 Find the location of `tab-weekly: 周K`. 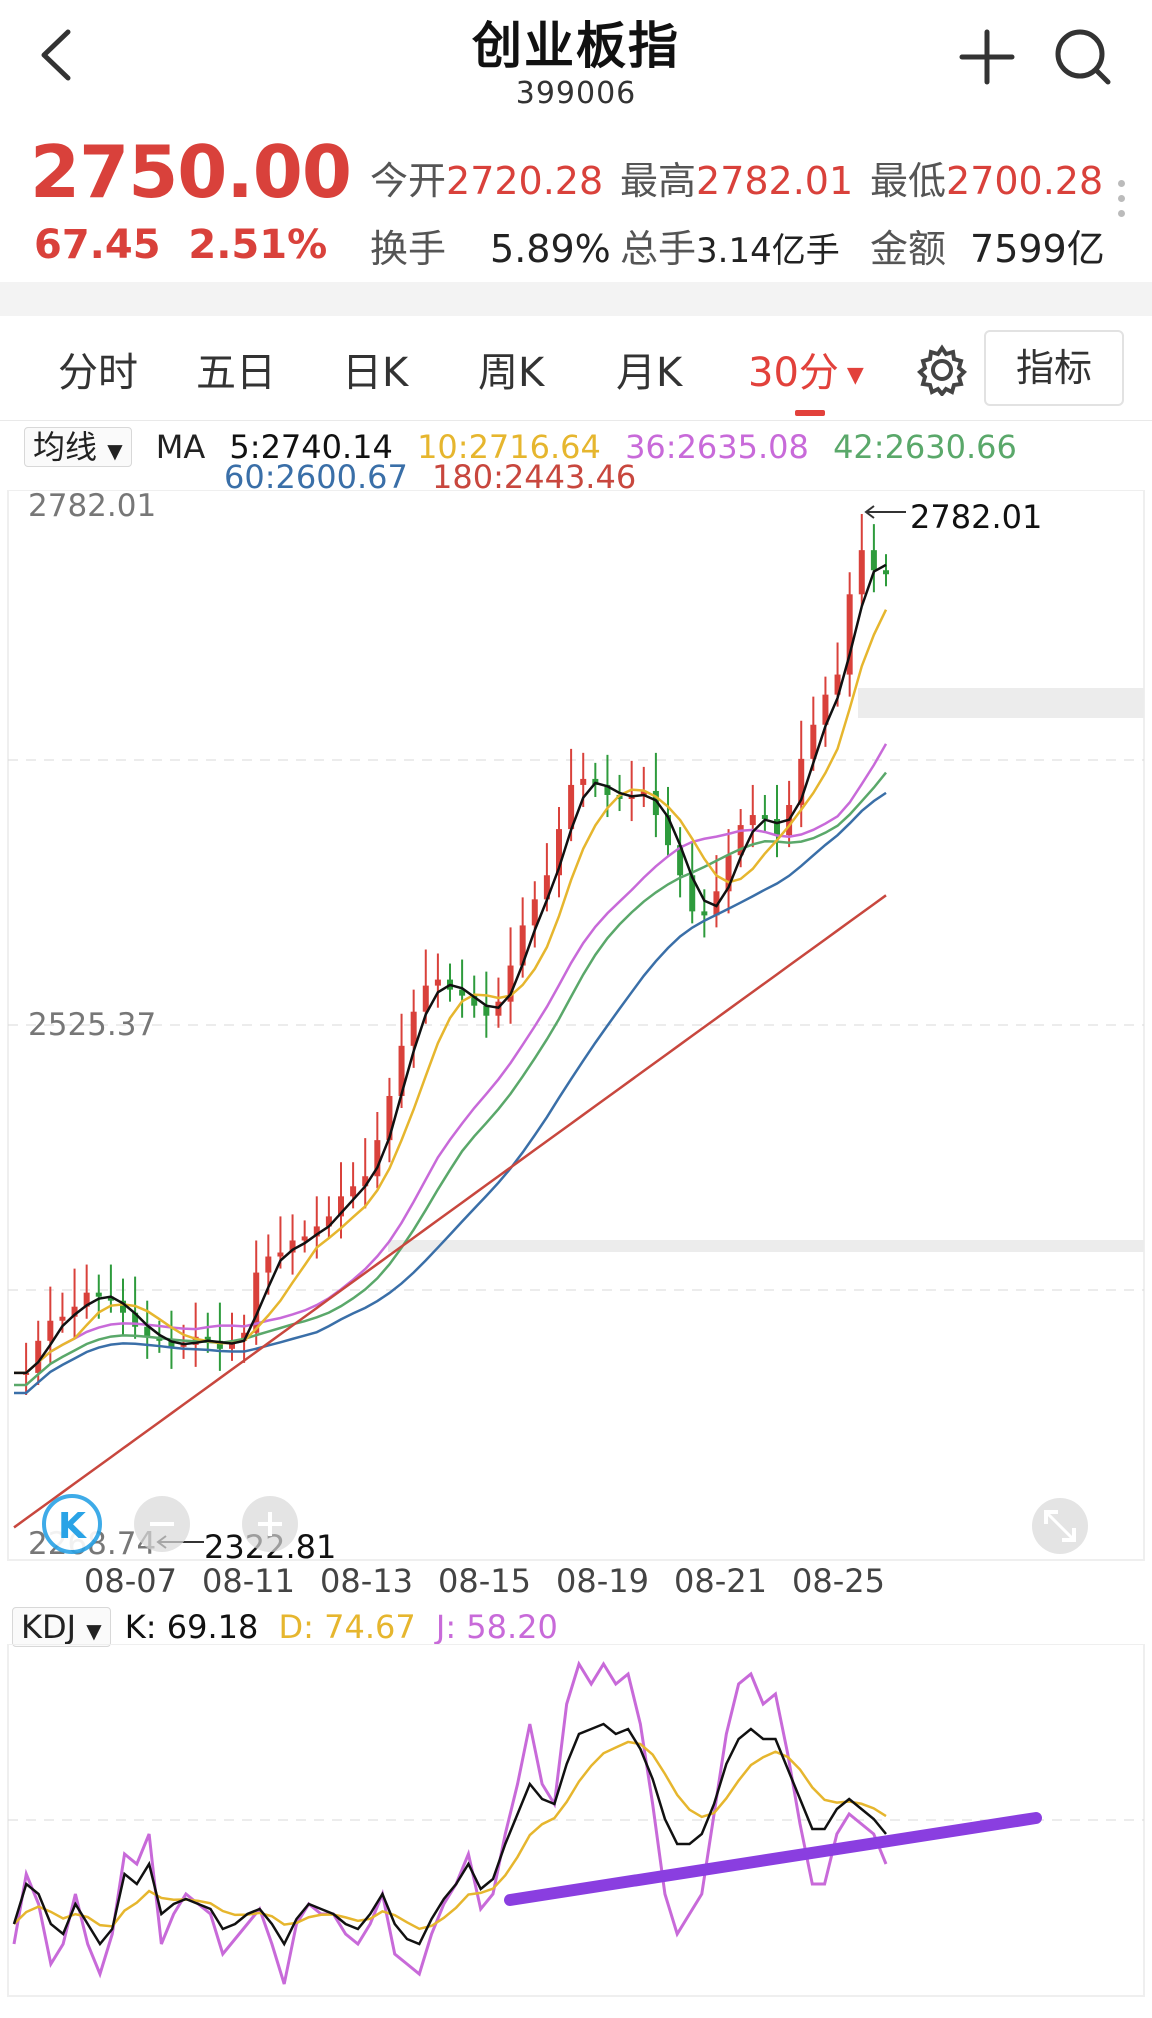

tab-weekly: 周K is located at coordinates (511, 373).